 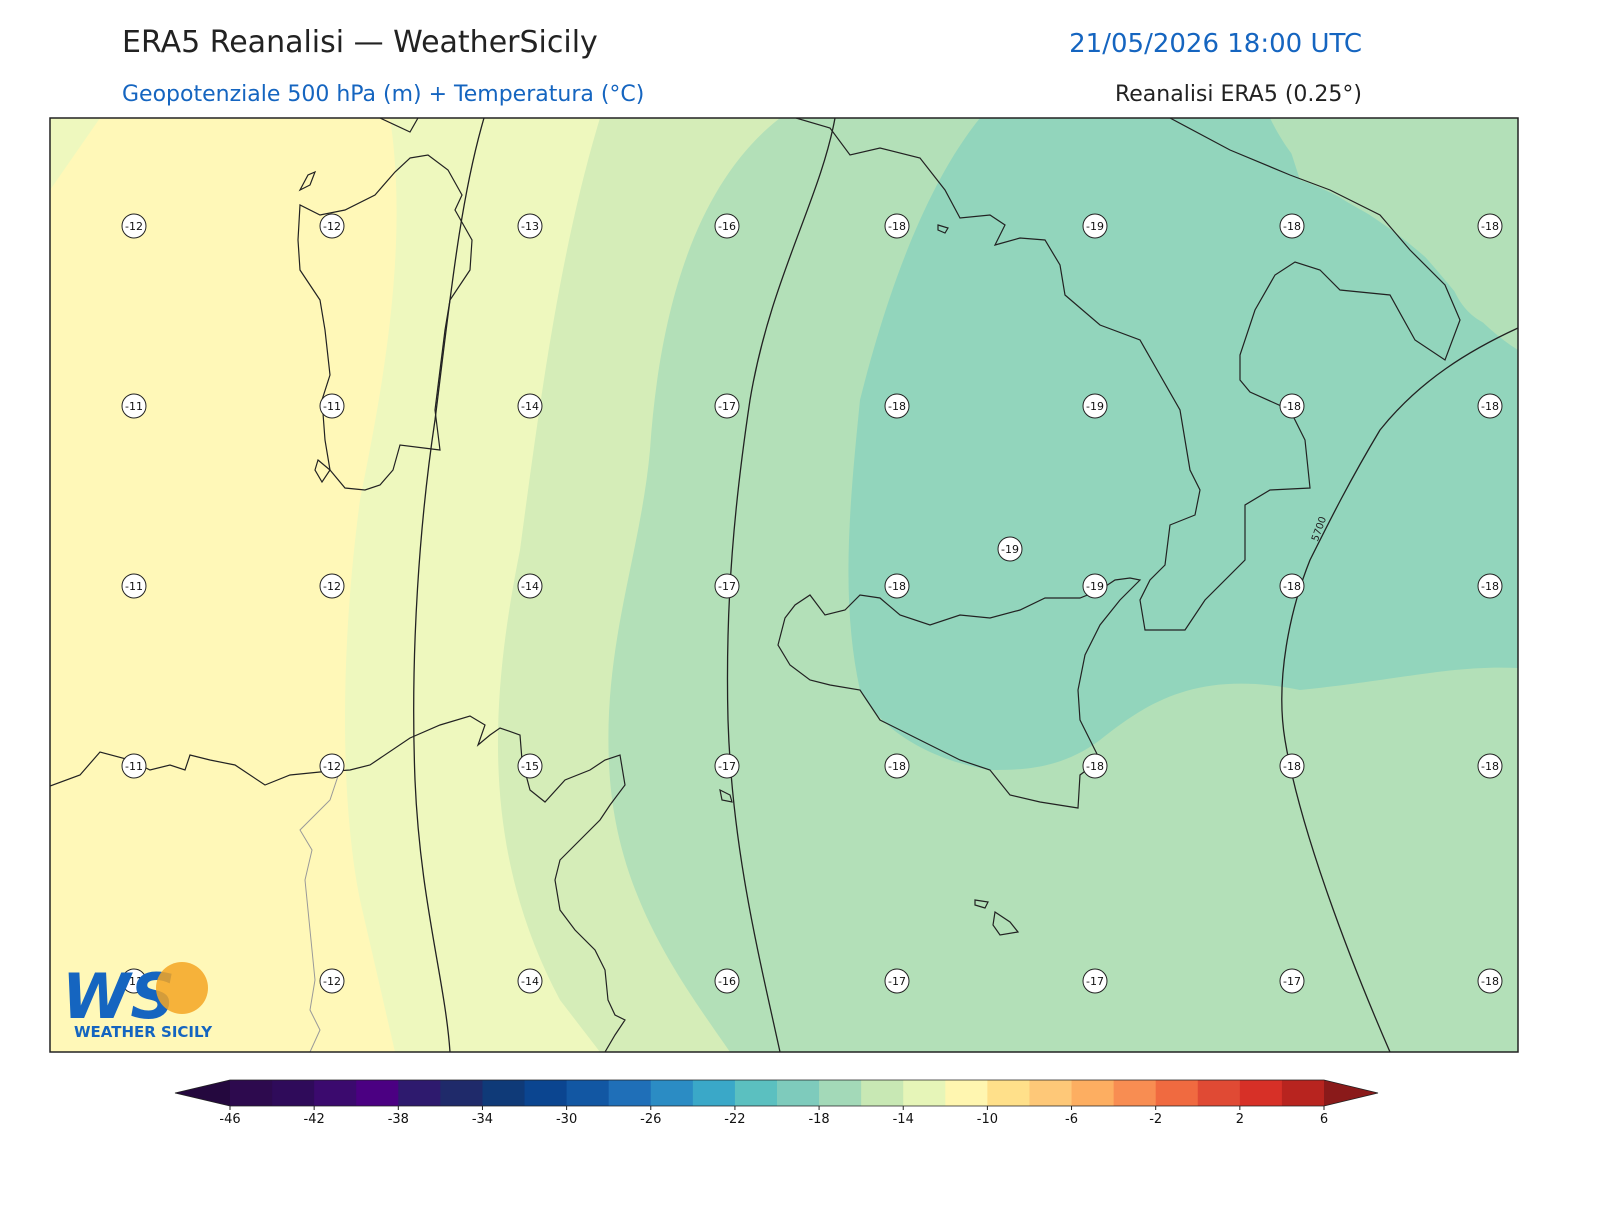 What do you see at coordinates (1215, 44) in the screenshot?
I see `datetime: 21/05/2026 18:00 UTC` at bounding box center [1215, 44].